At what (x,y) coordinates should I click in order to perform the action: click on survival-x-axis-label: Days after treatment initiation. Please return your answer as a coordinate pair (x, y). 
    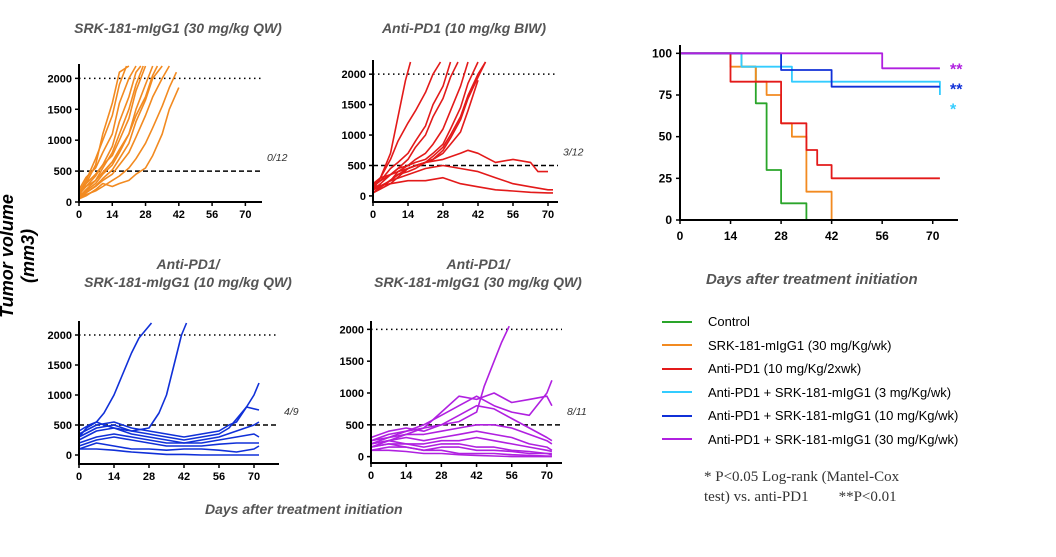
    Looking at the image, I should click on (812, 279).